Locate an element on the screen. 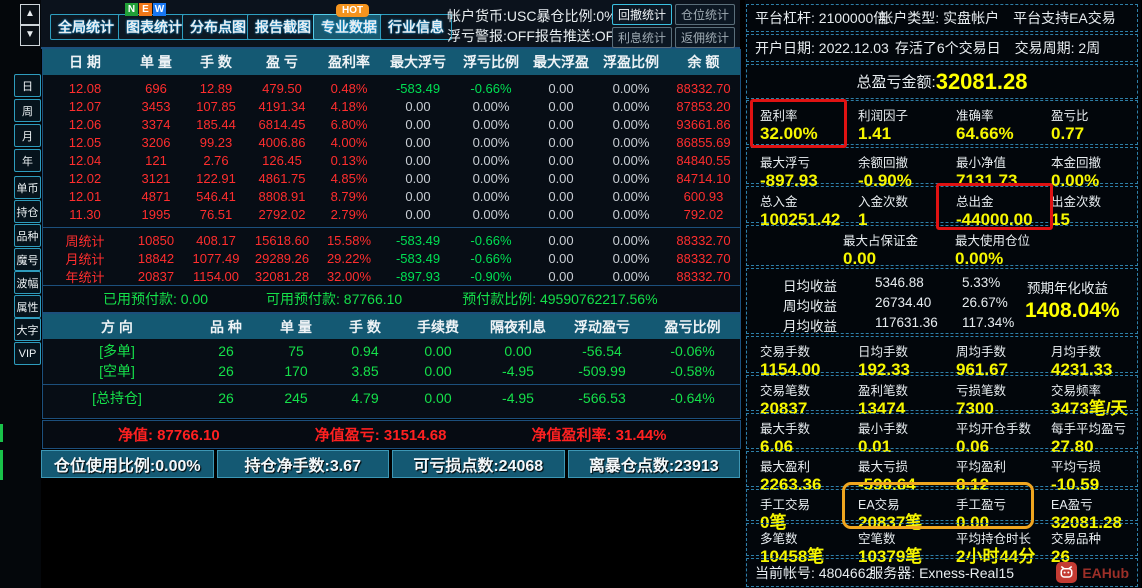  tab-4: 报告截图 is located at coordinates (283, 27).